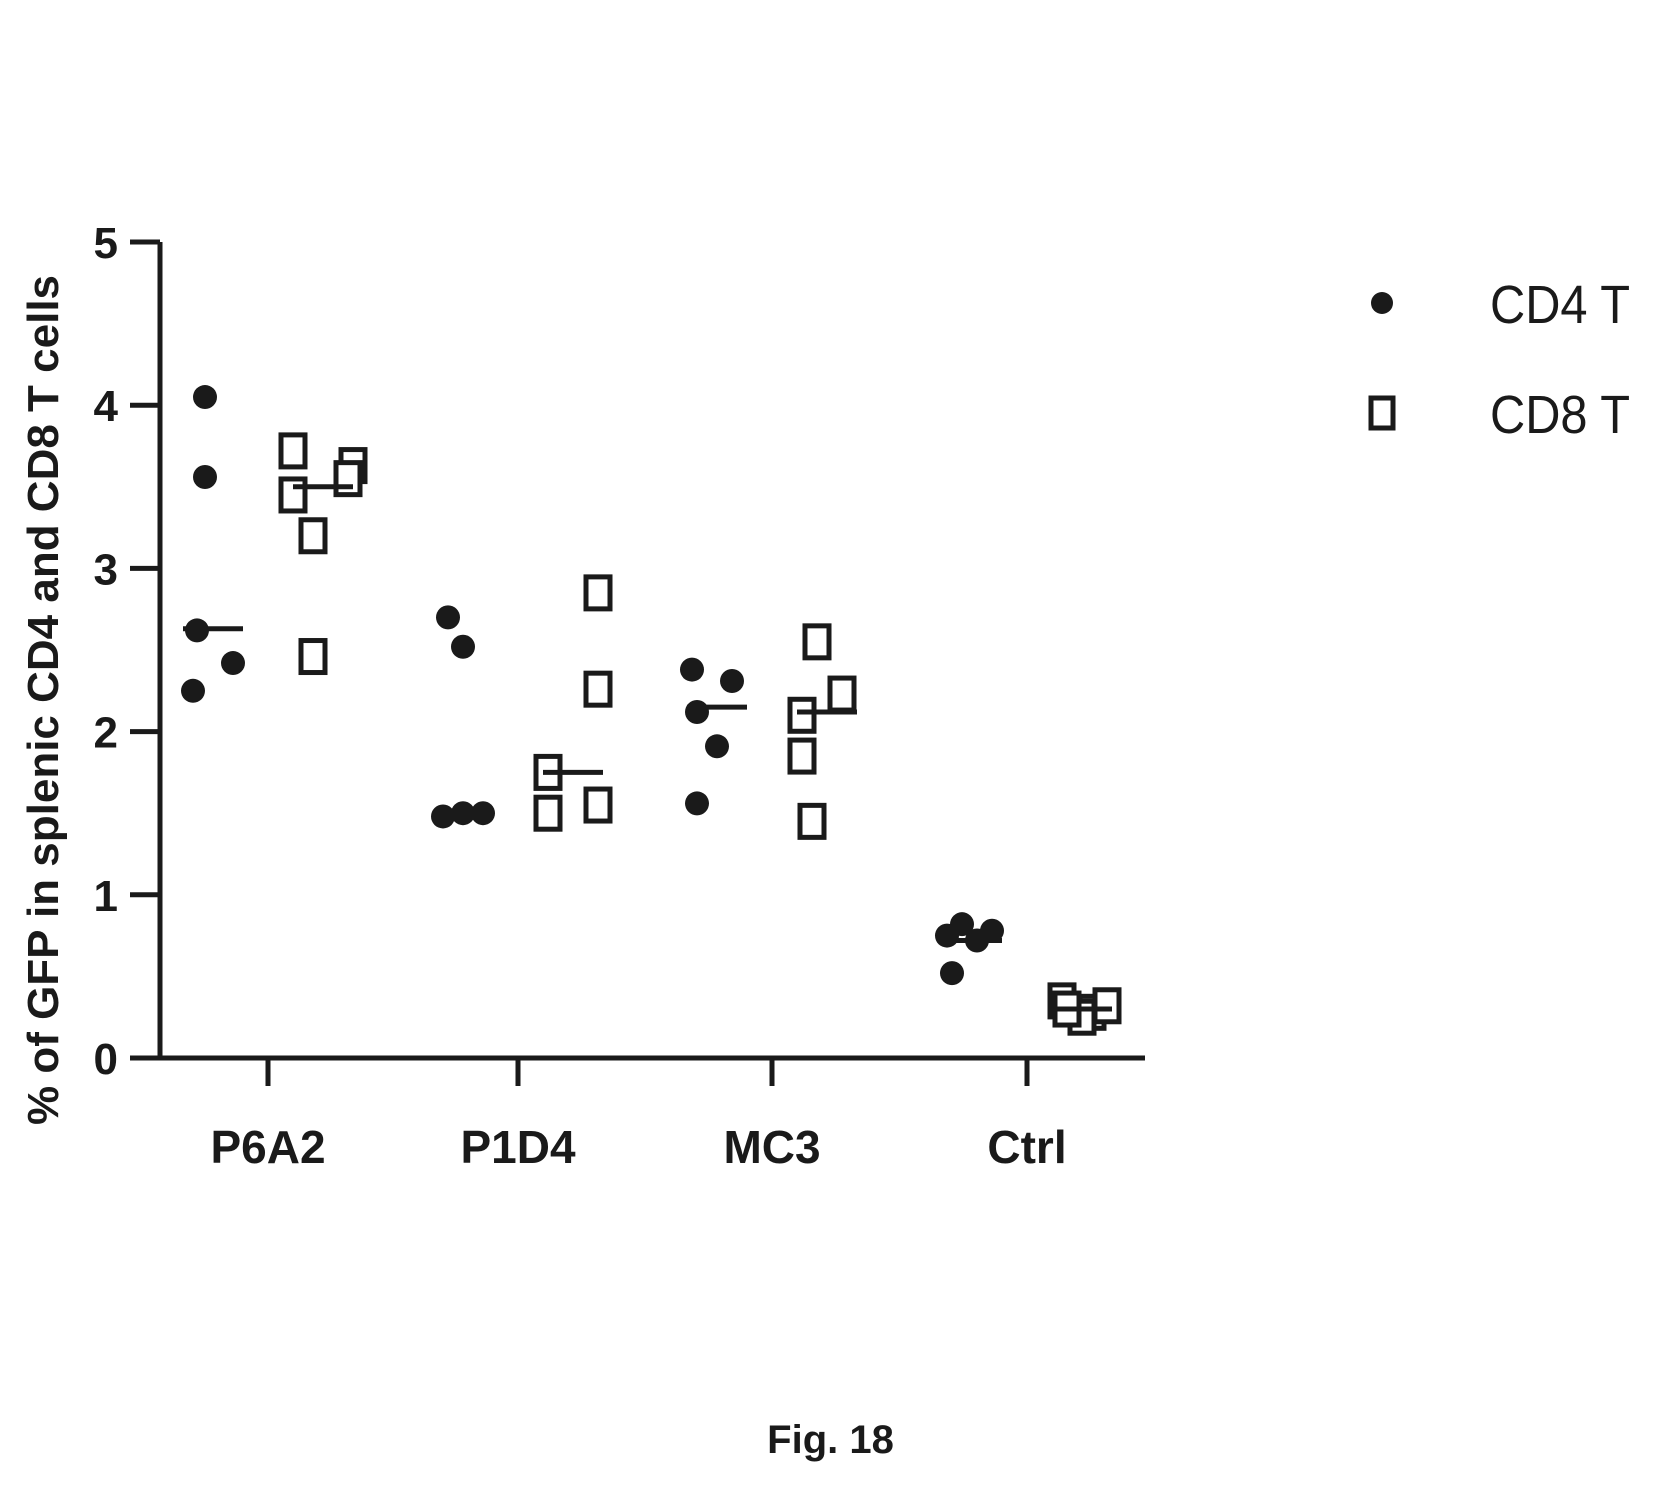 The width and height of the screenshot is (1661, 1506). I want to click on legend-cd8-label: CD8 T, so click(1560, 415).